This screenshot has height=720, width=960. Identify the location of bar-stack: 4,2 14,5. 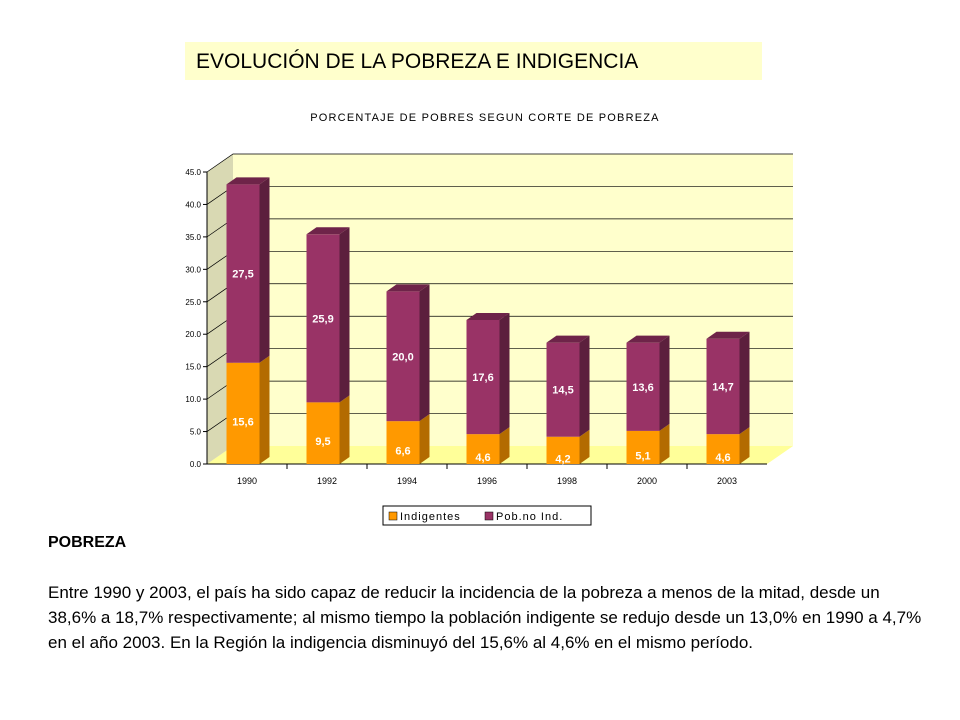
(568, 400).